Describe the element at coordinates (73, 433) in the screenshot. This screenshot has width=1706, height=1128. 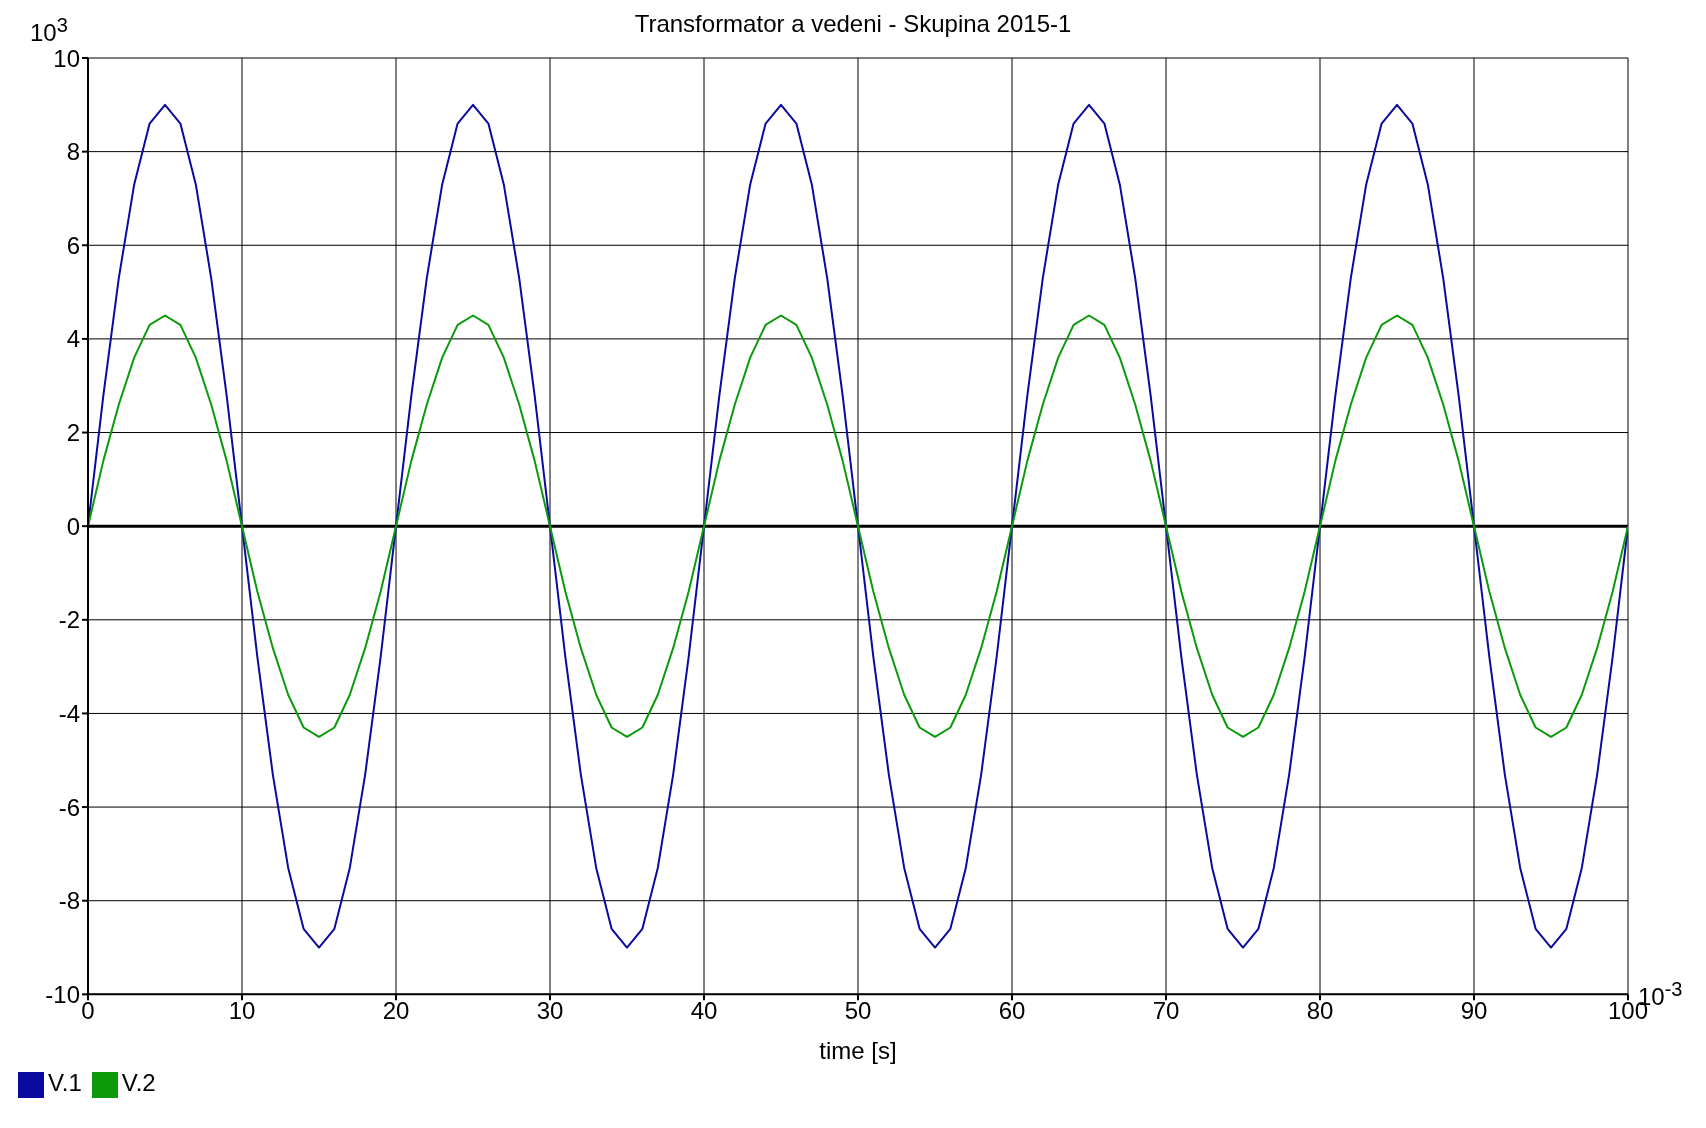
I see `y-tick-label: 2` at that location.